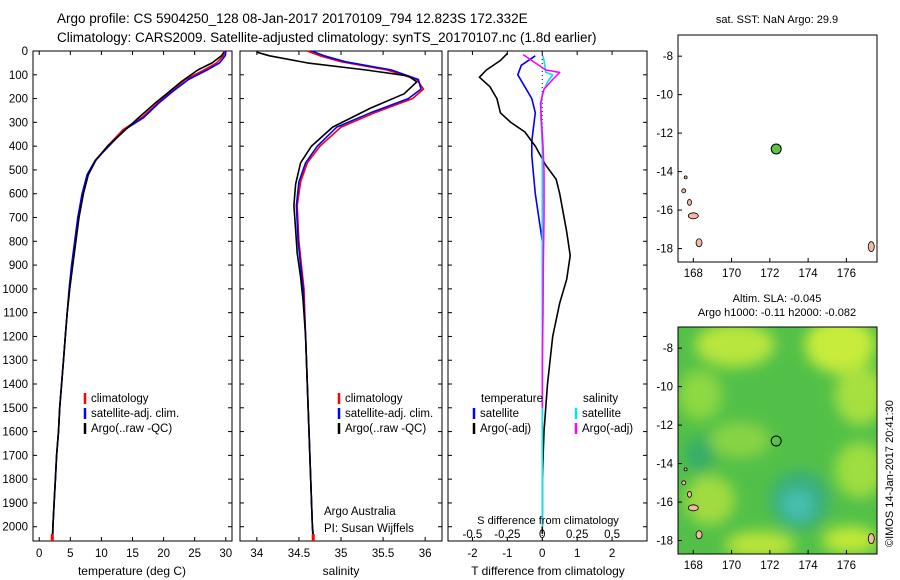 The image size is (900, 580). What do you see at coordinates (473, 535) in the screenshot?
I see `s-tick-label: -0.5` at bounding box center [473, 535].